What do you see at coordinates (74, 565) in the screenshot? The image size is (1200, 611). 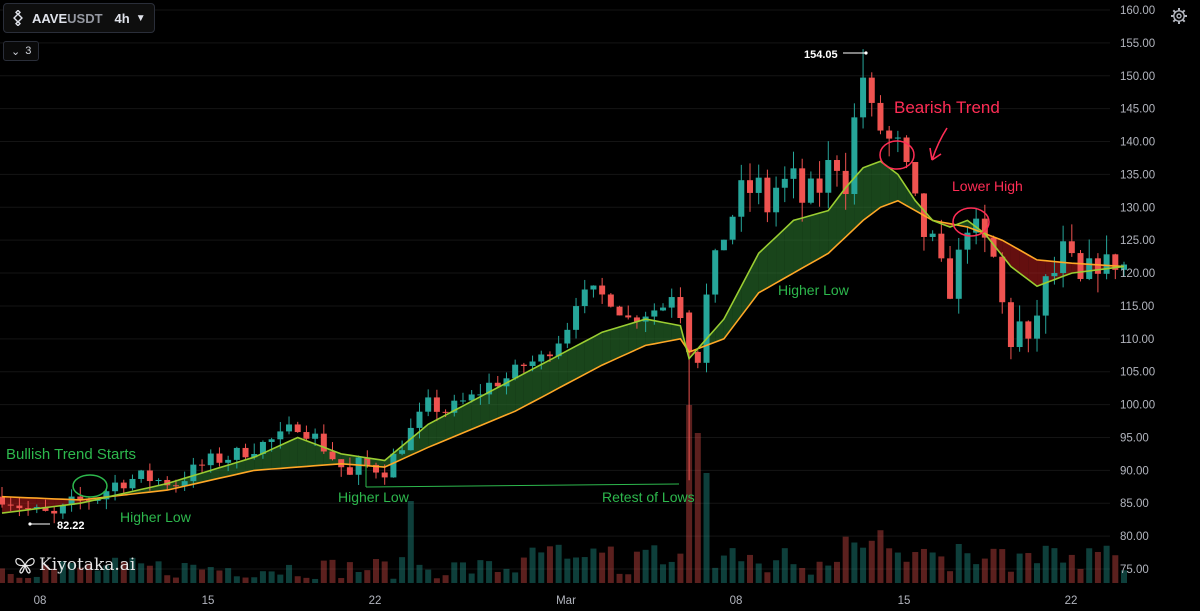 I see `watermark-logo: Kiyotaka.ai` at bounding box center [74, 565].